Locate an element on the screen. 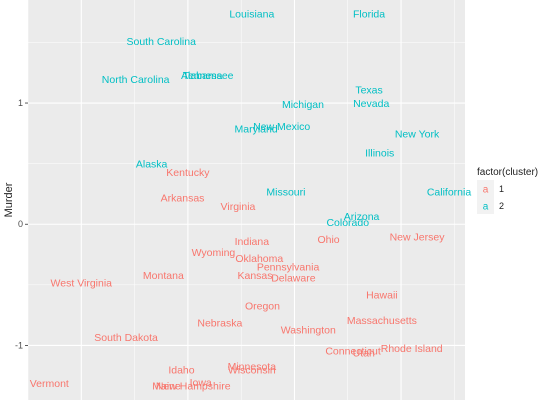 Image resolution: width=550 pixels, height=400 pixels. state-label-nebraska: Nebraska is located at coordinates (219, 323).